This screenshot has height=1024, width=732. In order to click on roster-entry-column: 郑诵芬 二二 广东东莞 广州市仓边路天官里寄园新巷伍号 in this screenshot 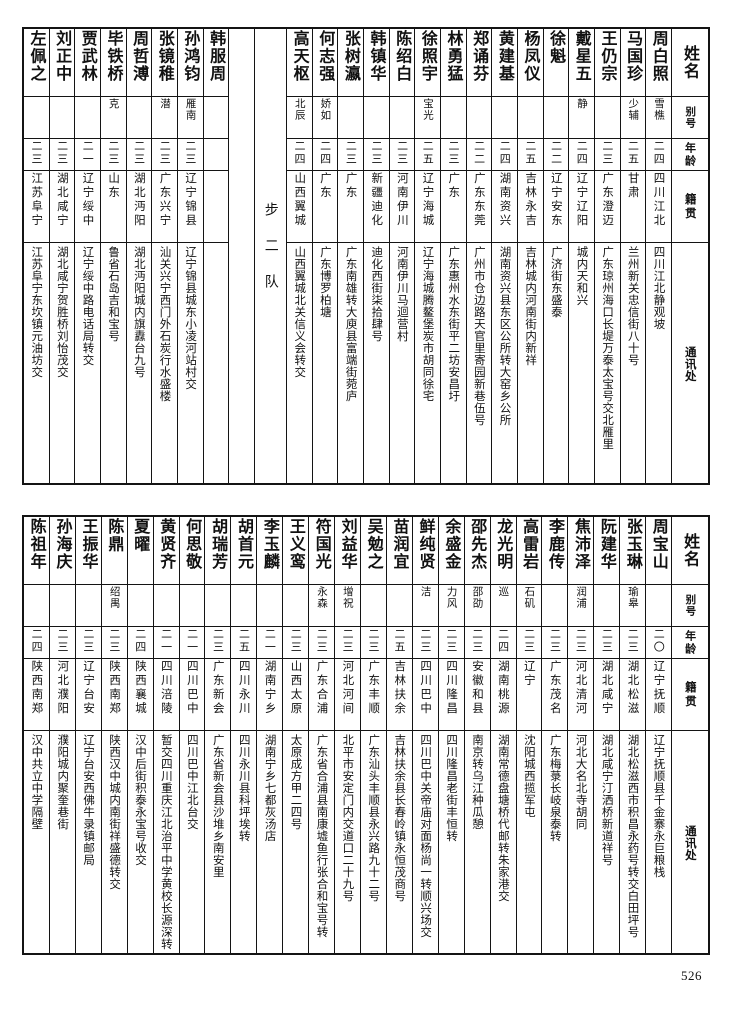, I will do `click(479, 256)`.